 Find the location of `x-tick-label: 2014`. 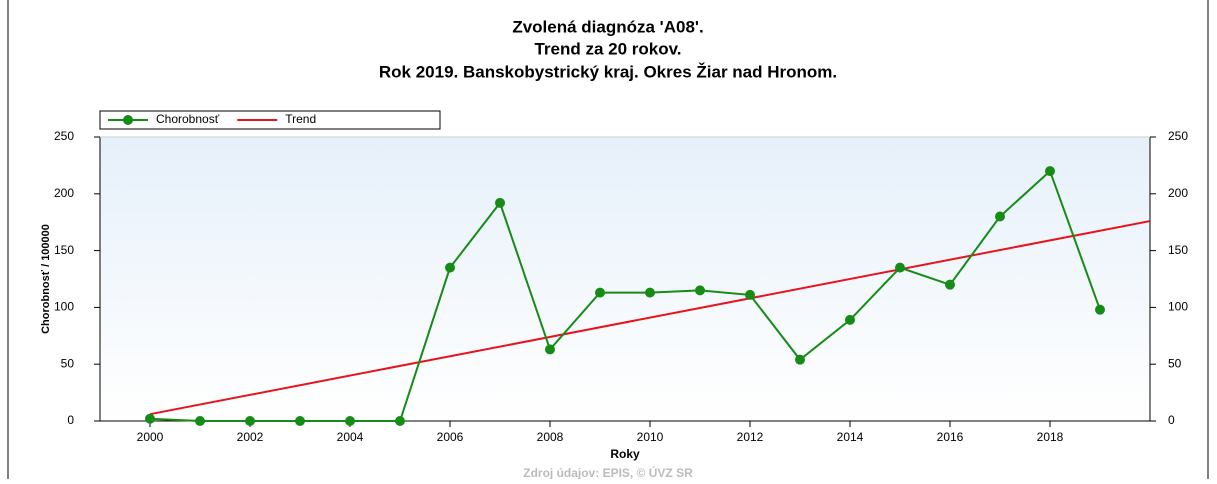

x-tick-label: 2014 is located at coordinates (850, 437).